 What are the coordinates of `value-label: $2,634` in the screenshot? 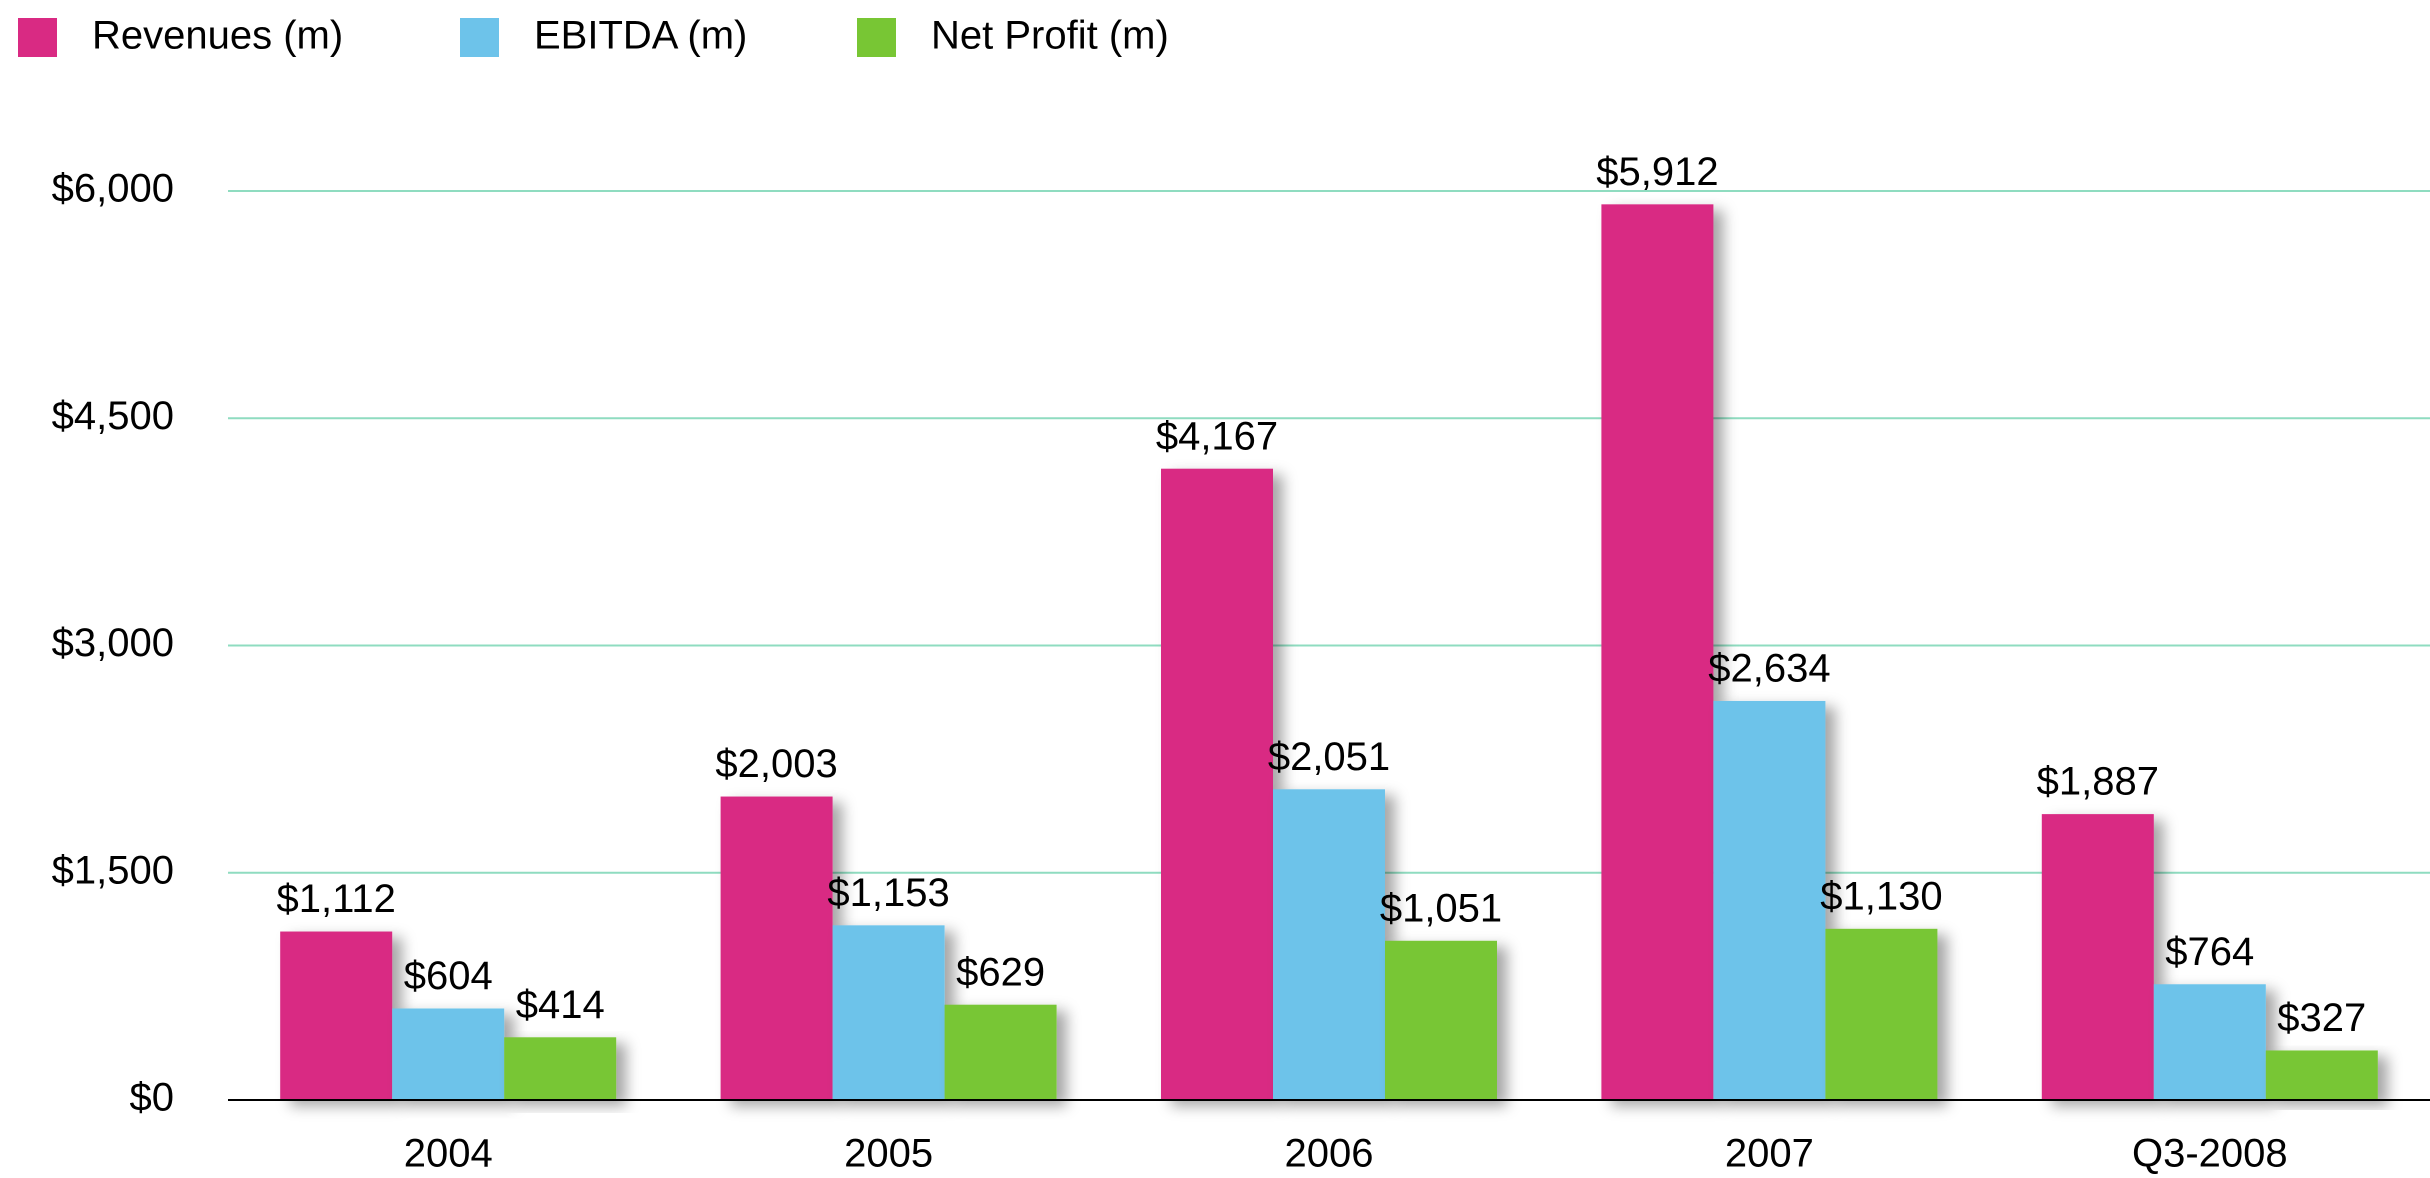 It's located at (1769, 669).